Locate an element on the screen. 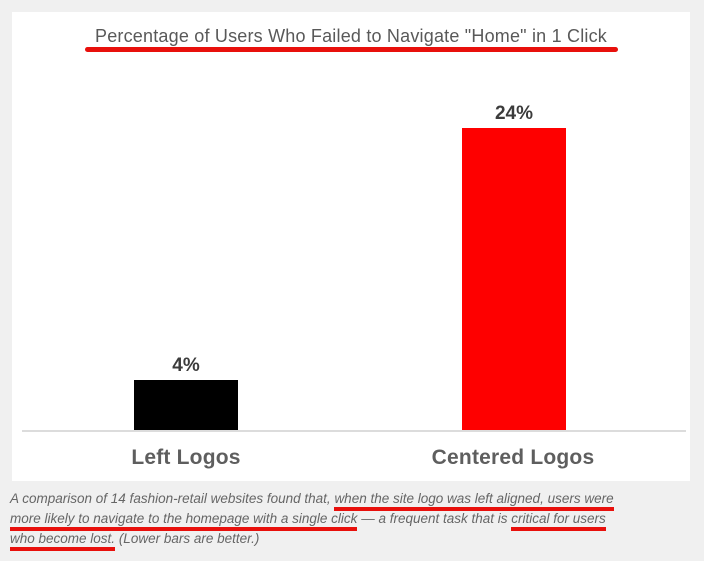  caption-marked-phrase: who become lost. is located at coordinates (63, 541).